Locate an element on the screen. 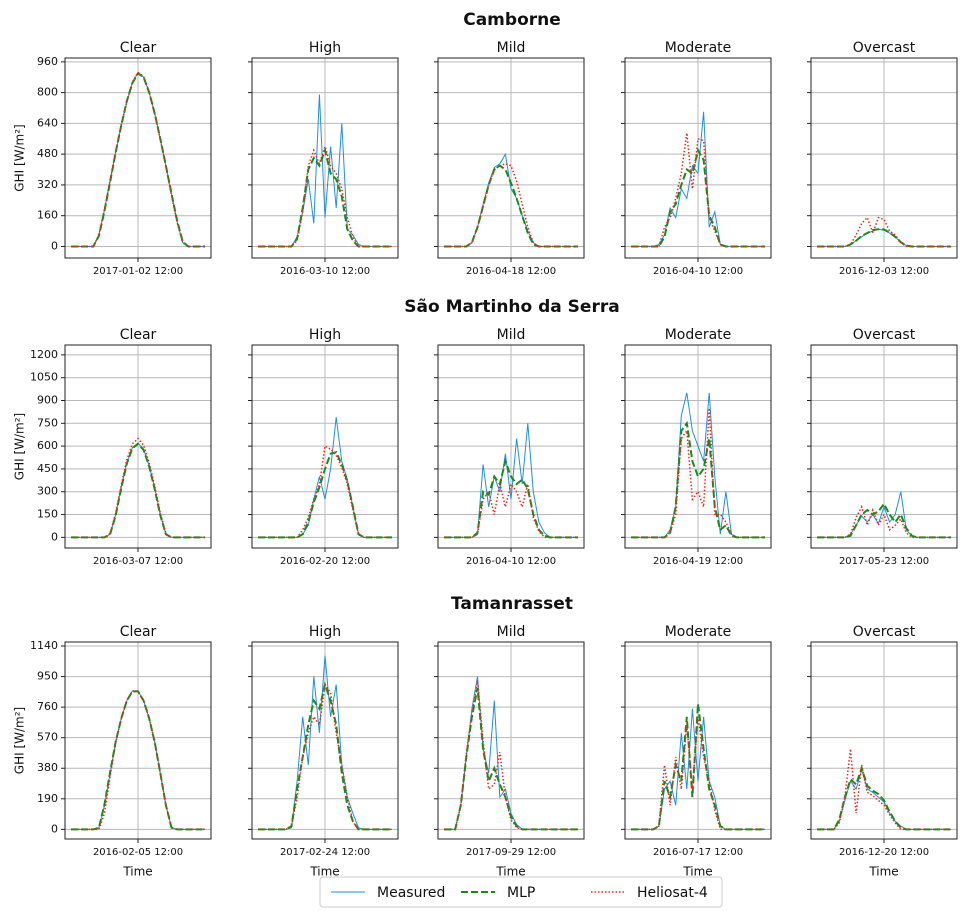 Image resolution: width=960 pixels, height=911 pixels. x-tick-label: 2016-03-10 12:00 is located at coordinates (325, 271).